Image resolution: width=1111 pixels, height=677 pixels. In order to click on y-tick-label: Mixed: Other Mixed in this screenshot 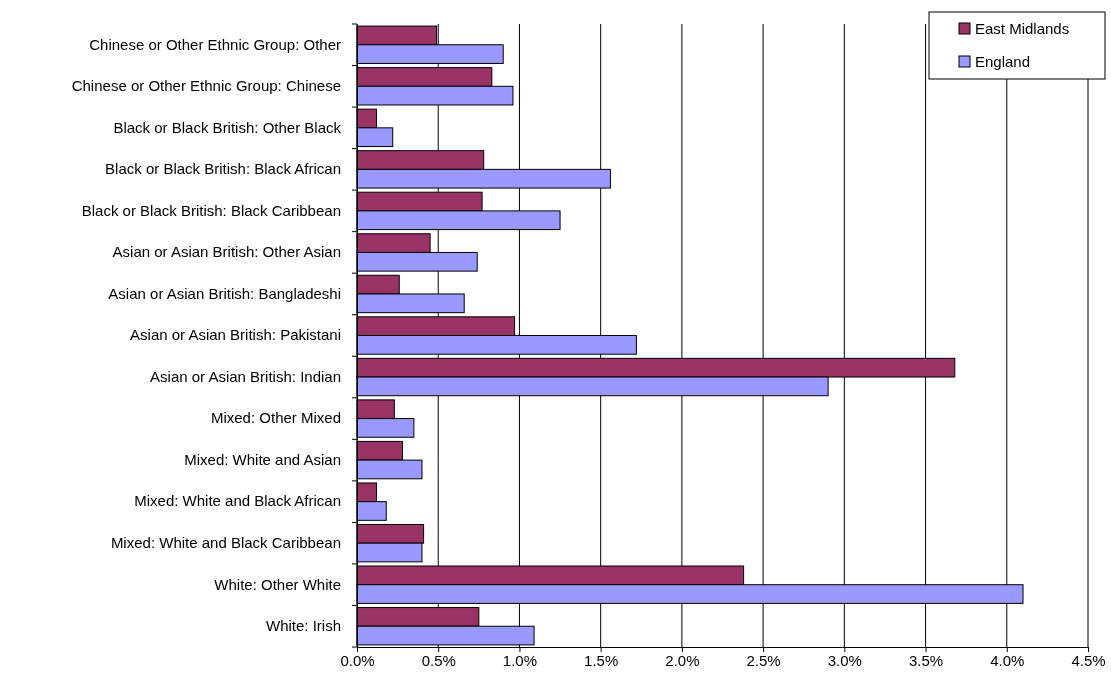, I will do `click(275, 418)`.